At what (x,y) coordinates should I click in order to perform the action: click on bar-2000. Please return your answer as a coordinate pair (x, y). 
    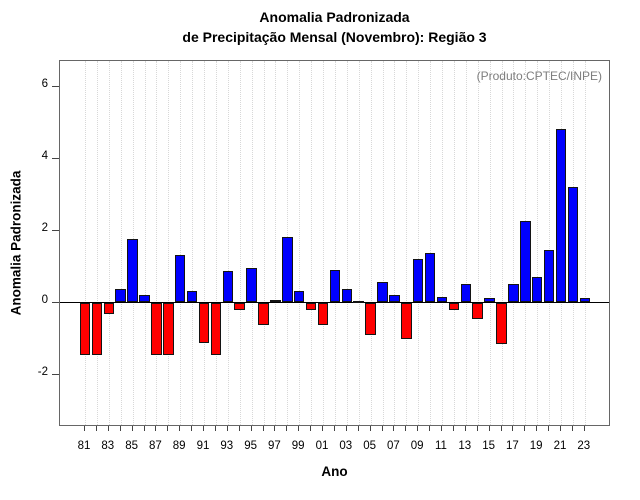
    Looking at the image, I should click on (311, 306).